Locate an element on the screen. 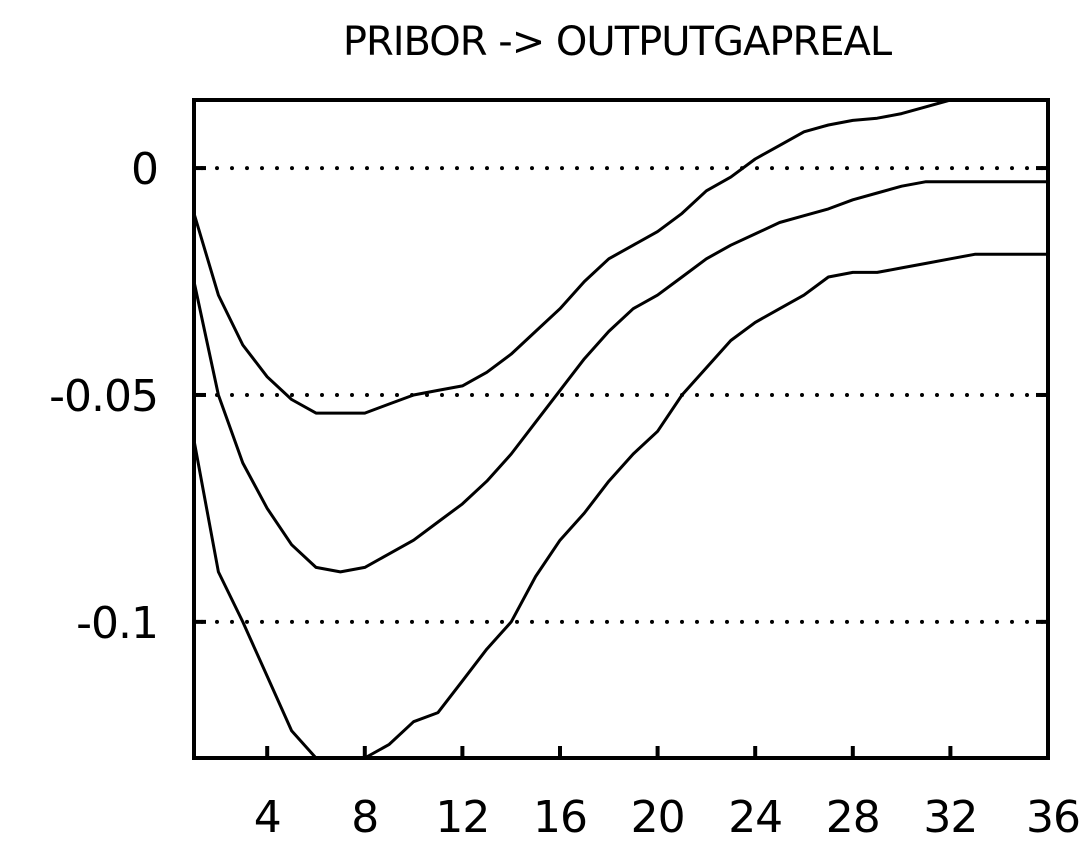  x-tick-label: 4 is located at coordinates (267, 817).